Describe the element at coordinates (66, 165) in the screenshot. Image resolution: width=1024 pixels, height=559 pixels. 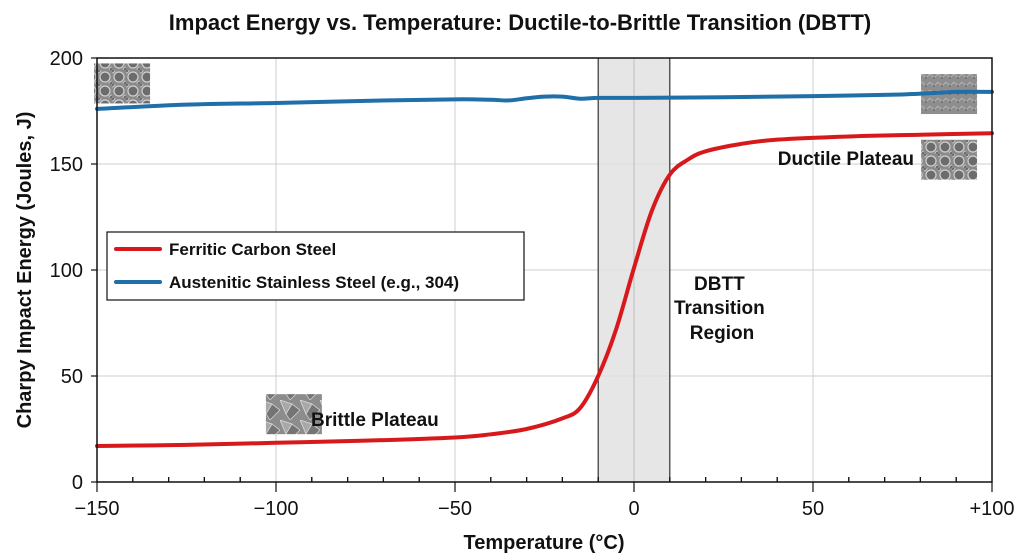
I see `y-tick-label: 150` at that location.